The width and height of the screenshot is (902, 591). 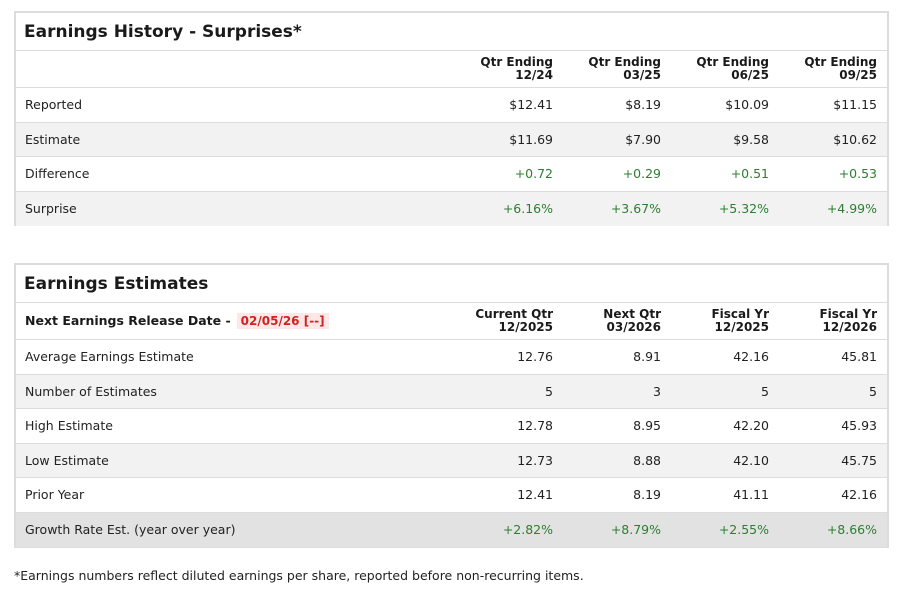 What do you see at coordinates (855, 139) in the screenshot?
I see `table-cell: $10.62` at bounding box center [855, 139].